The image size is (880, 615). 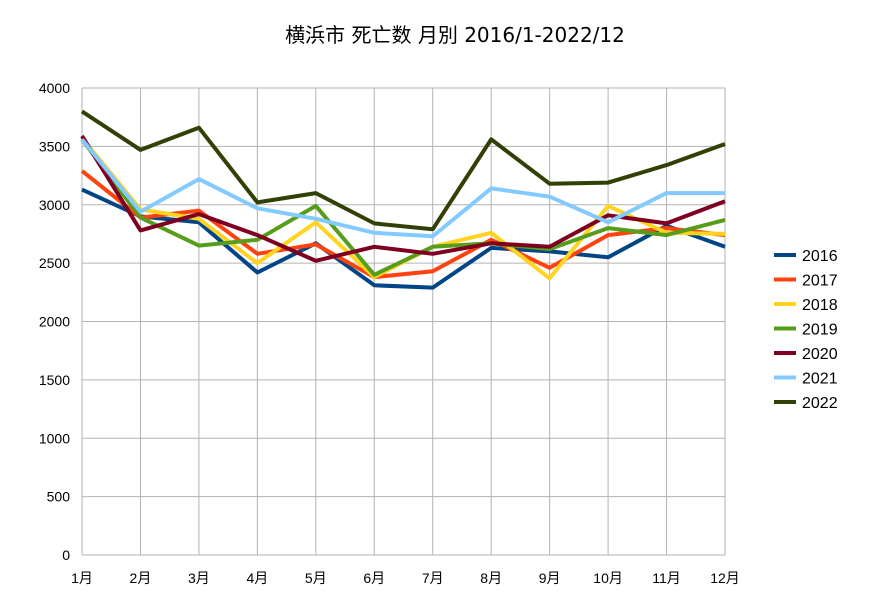 What do you see at coordinates (374, 578) in the screenshot?
I see `x-tick-label: 6月` at bounding box center [374, 578].